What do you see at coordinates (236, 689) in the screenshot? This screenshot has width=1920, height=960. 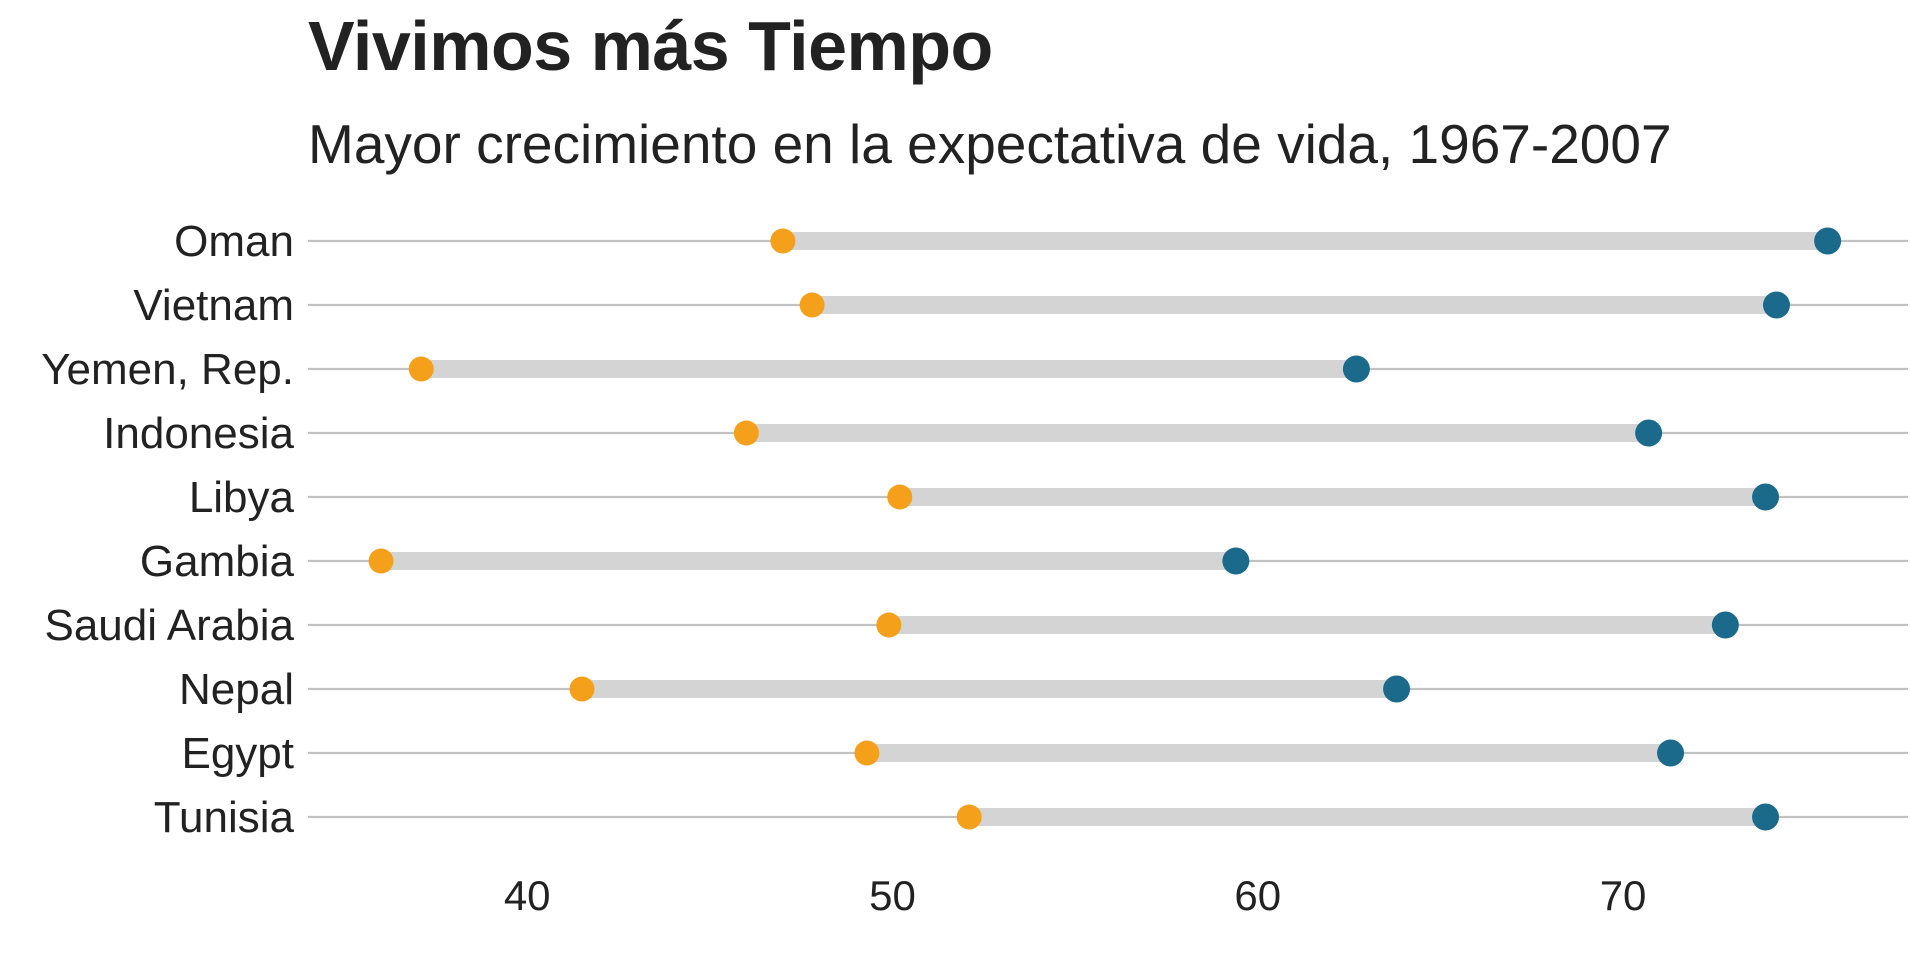 I see `category-label: Nepal` at bounding box center [236, 689].